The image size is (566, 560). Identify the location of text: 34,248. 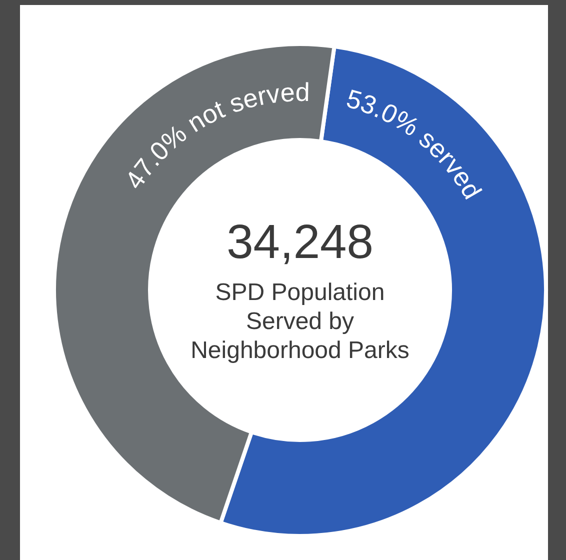
(300, 242).